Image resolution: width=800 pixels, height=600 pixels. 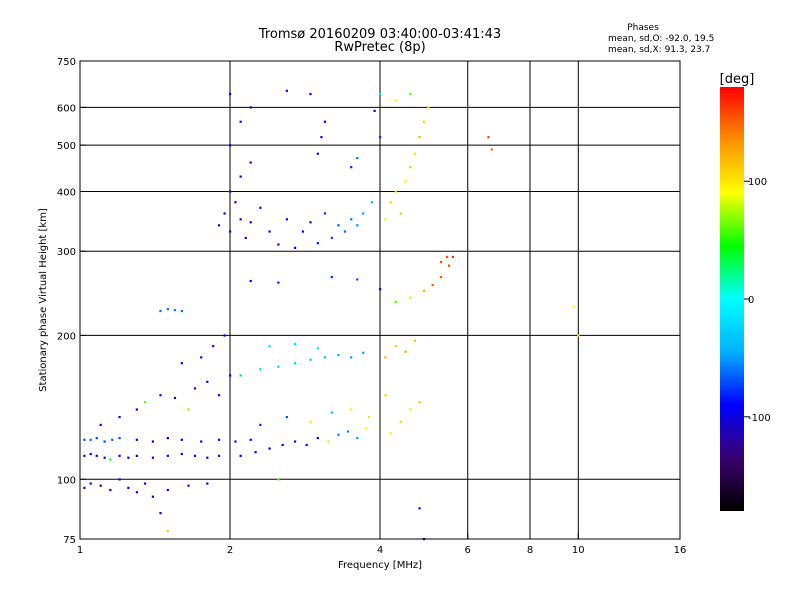 What do you see at coordinates (66, 192) in the screenshot?
I see `y-tick-label: 400` at bounding box center [66, 192].